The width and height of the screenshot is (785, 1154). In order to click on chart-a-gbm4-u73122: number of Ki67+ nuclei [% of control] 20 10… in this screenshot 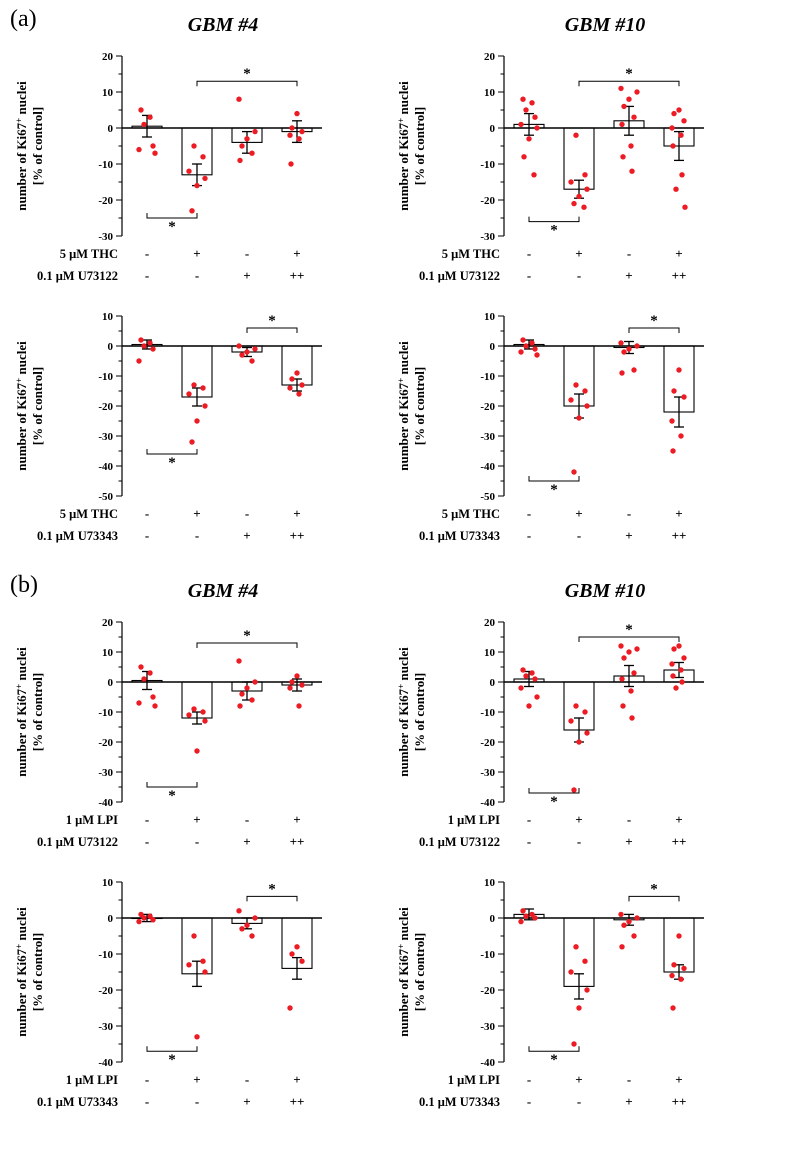, I will do `click(192, 168)`.